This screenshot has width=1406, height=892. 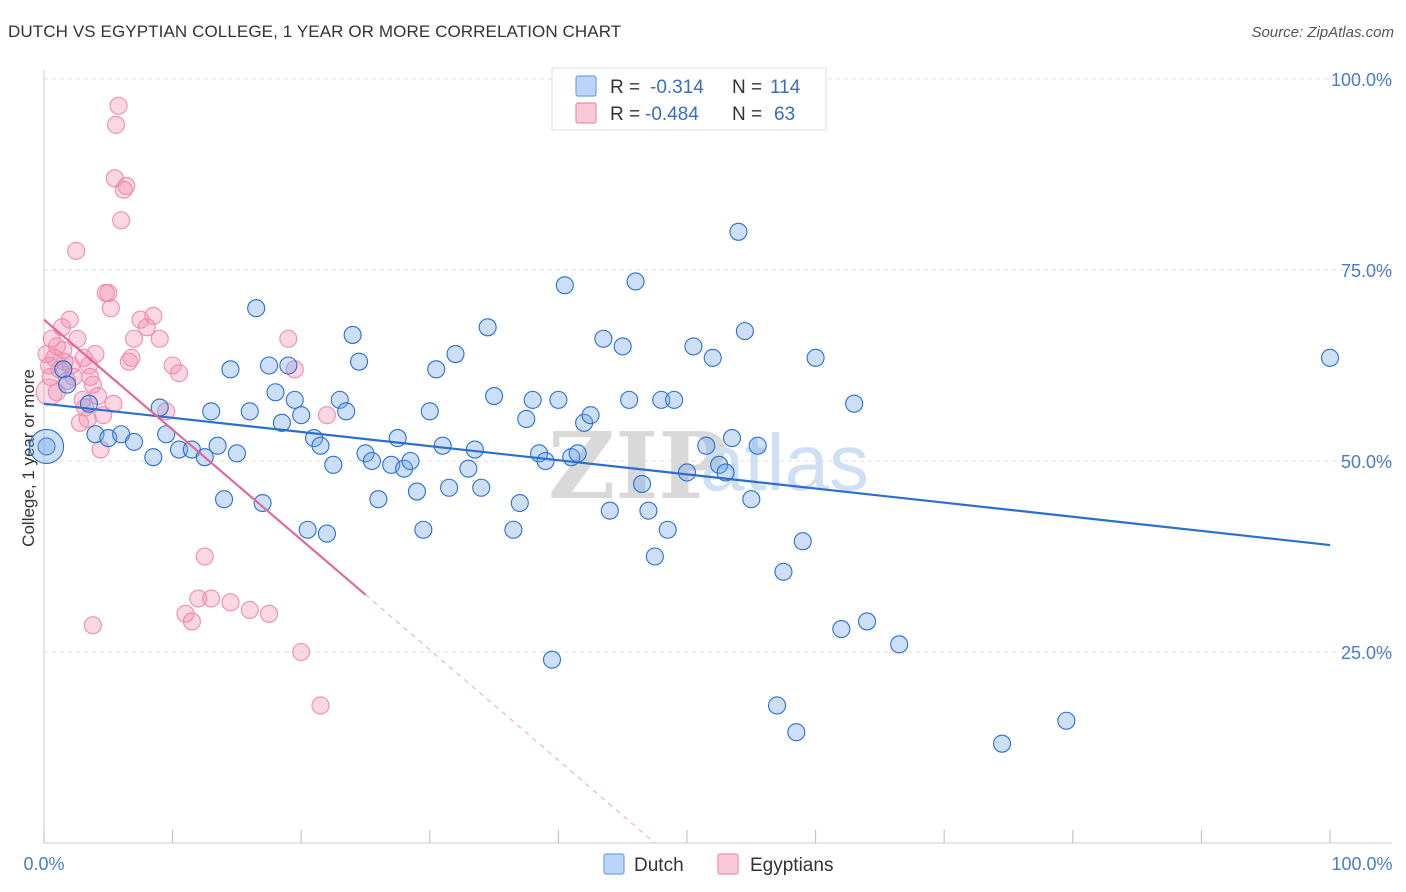 I want to click on x-tick-label-min: 0.0%, so click(x=43, y=864).